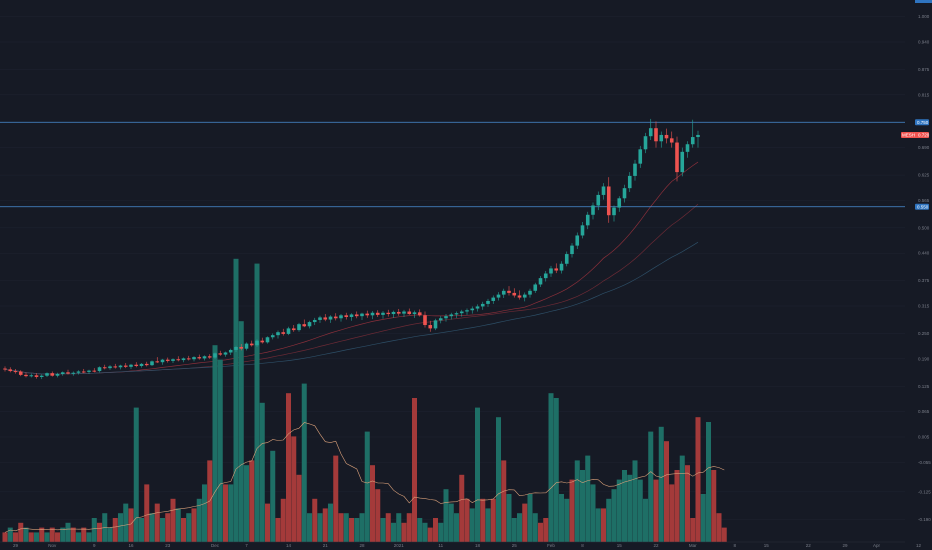 The image size is (932, 550). Describe the element at coordinates (922, 122) in the screenshot. I see `hline-upper-tag-bg` at that location.